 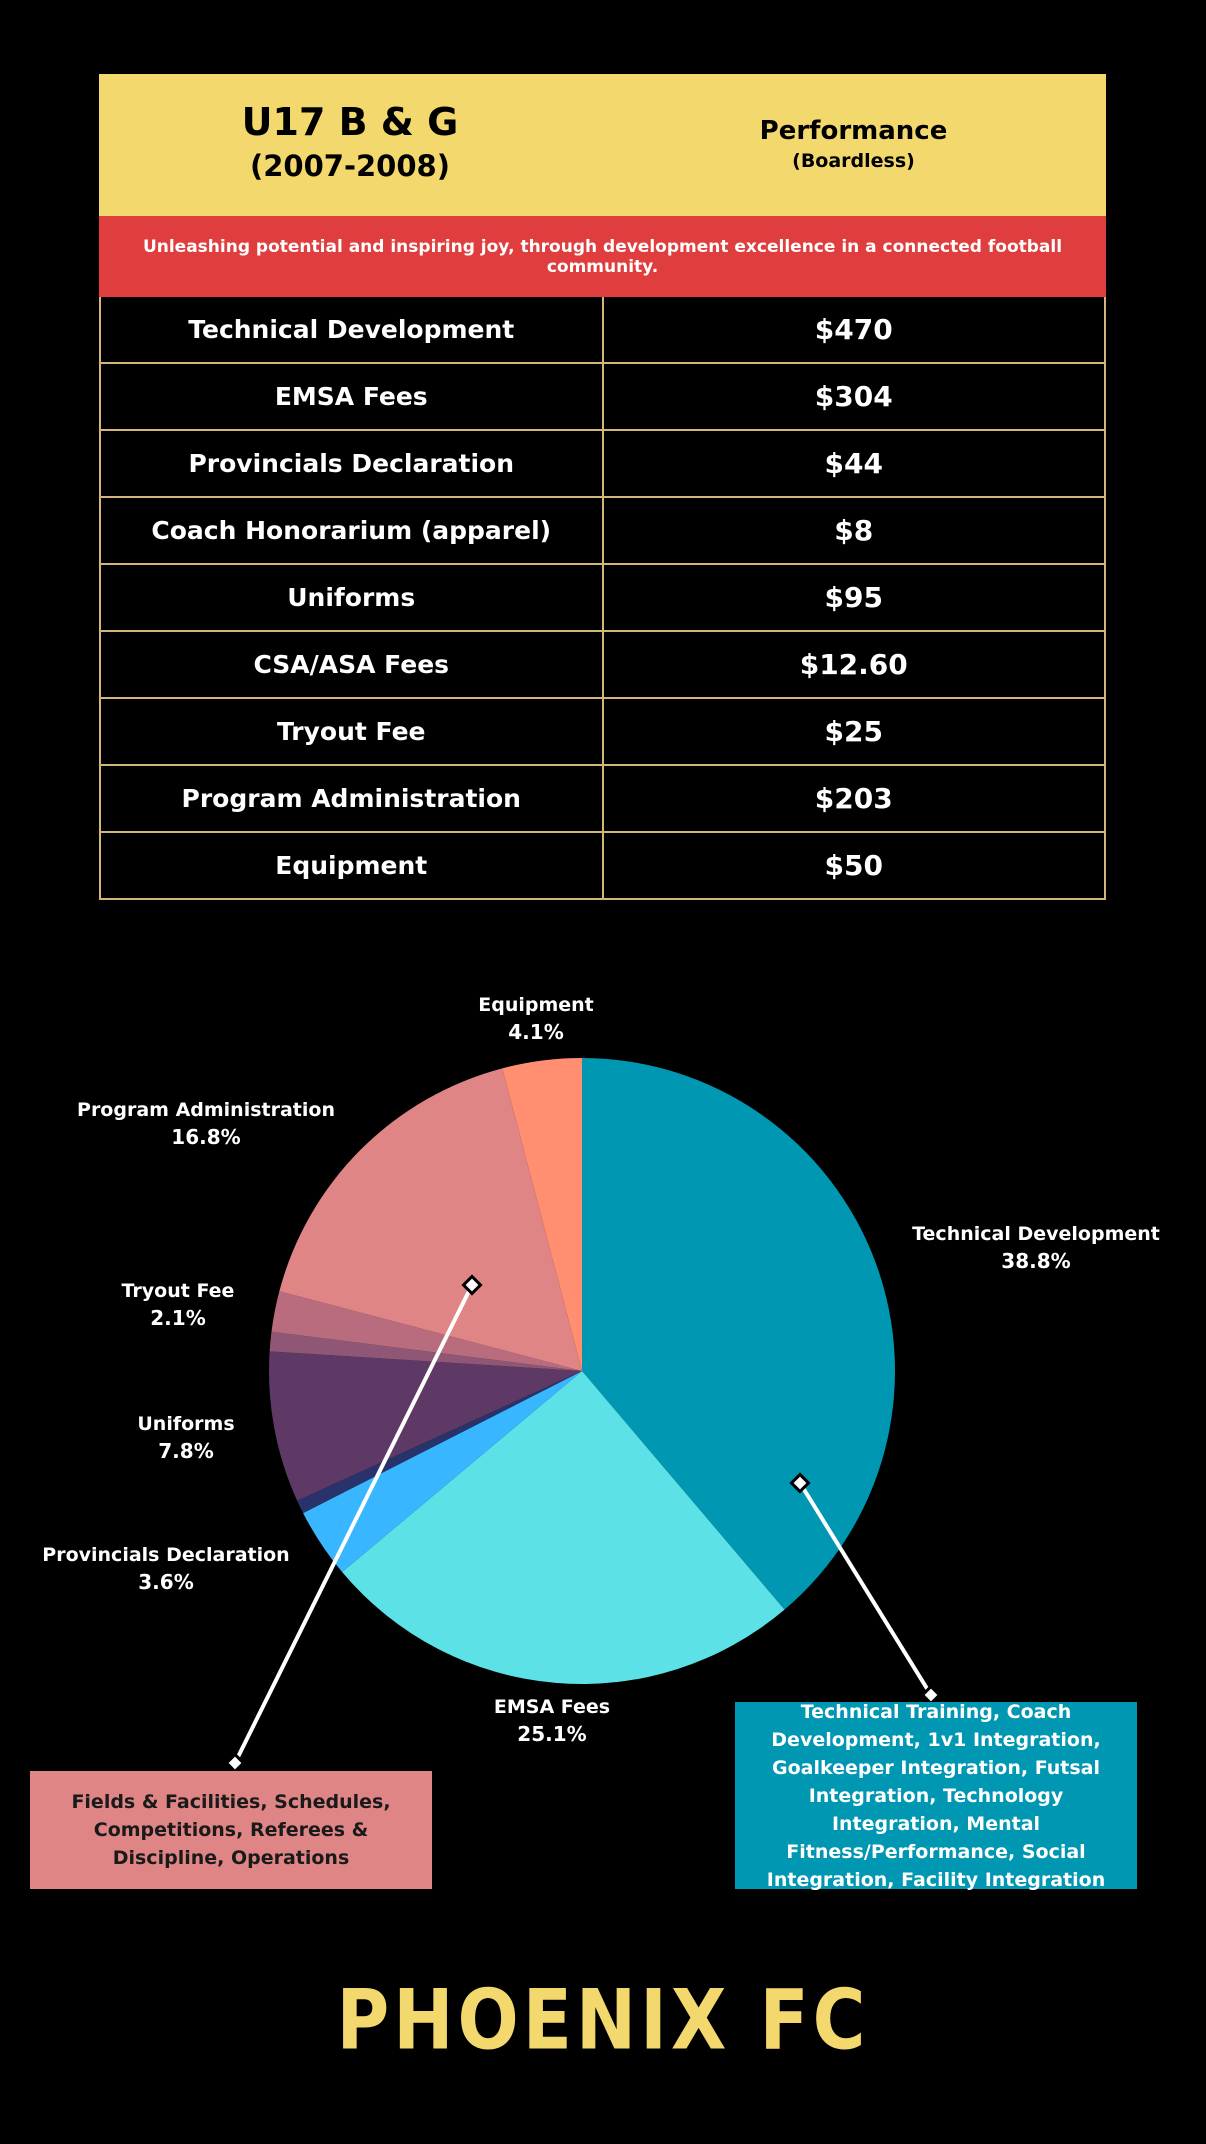 I want to click on pie-slice-emsa-fees, so click(x=563, y=1527).